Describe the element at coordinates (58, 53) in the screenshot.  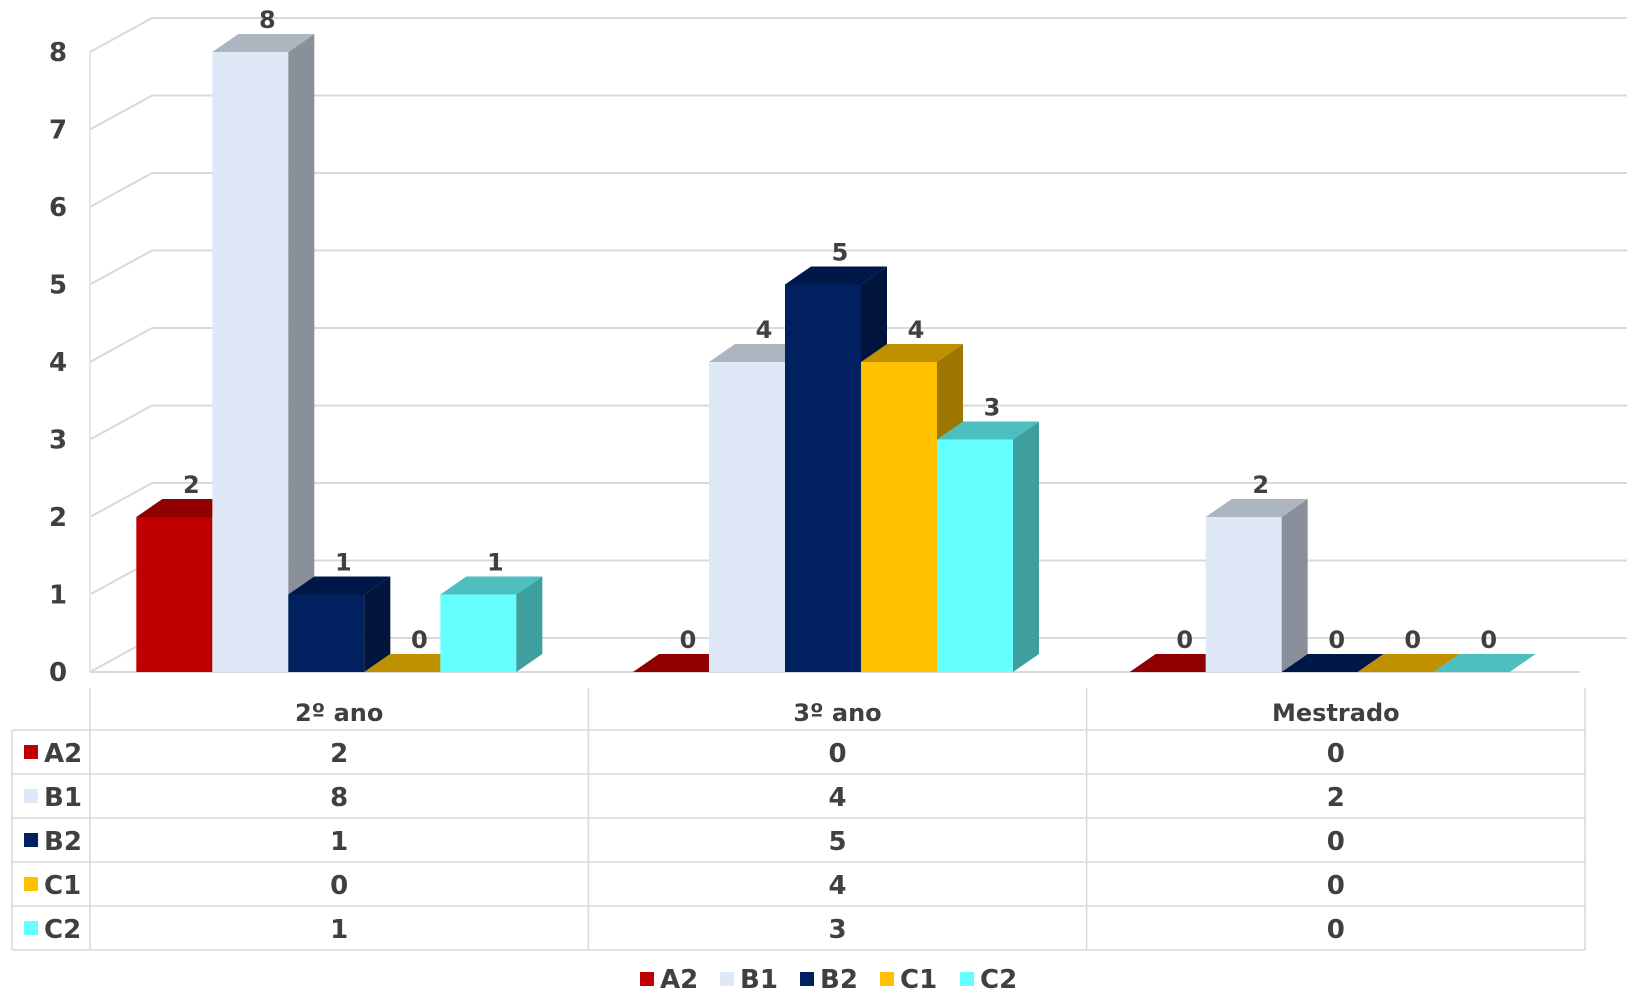
I see `y-tick-label: 8` at that location.